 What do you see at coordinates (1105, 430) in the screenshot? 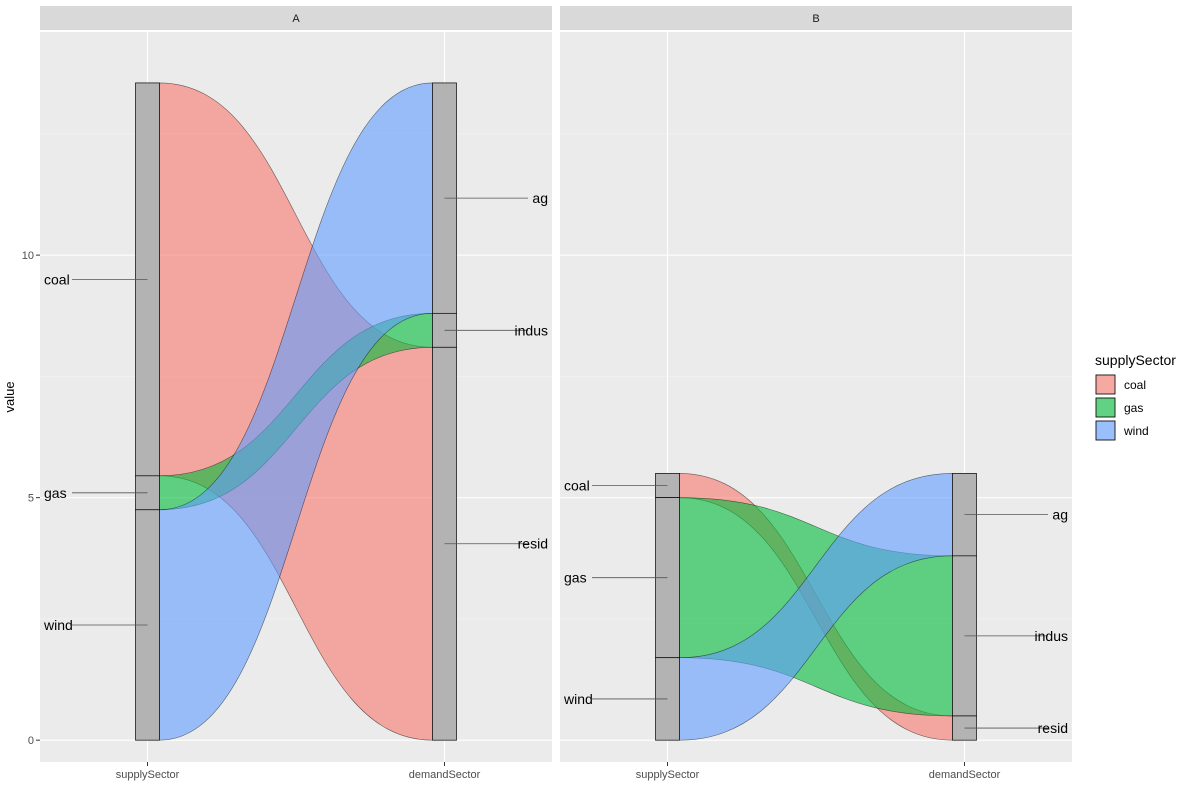
I see `legend-key-wind` at bounding box center [1105, 430].